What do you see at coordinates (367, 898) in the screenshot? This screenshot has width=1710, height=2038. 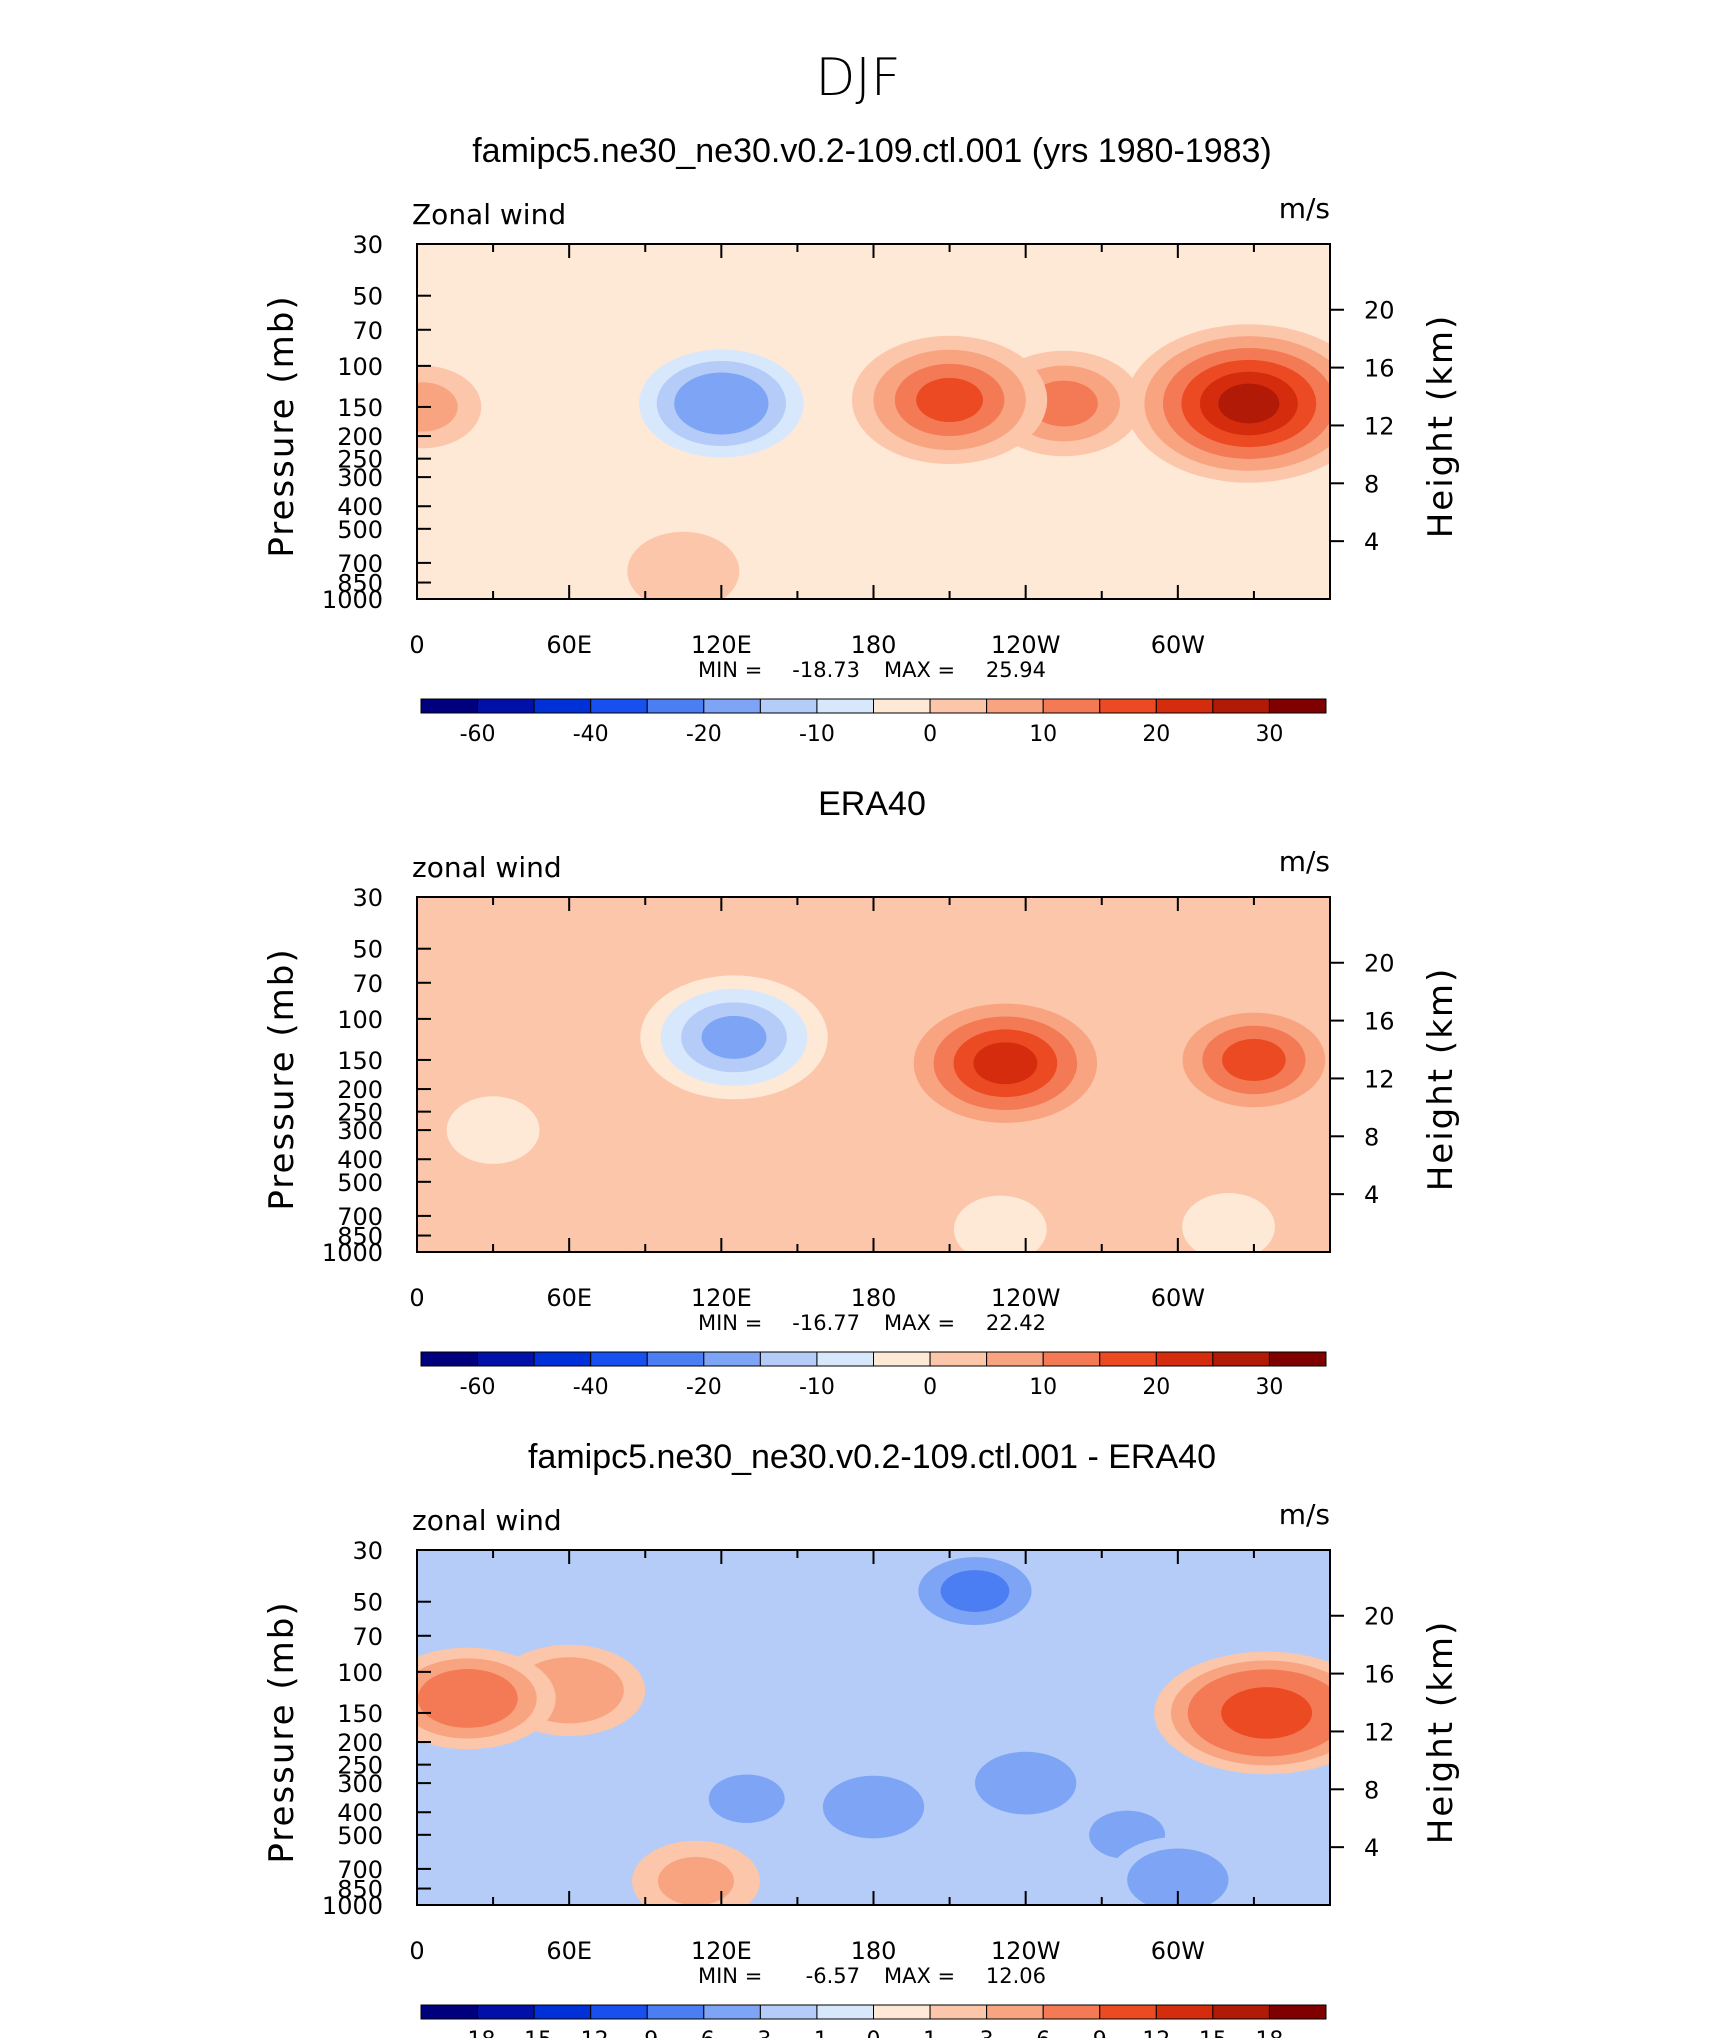 I see `y-tick-label: 30` at bounding box center [367, 898].